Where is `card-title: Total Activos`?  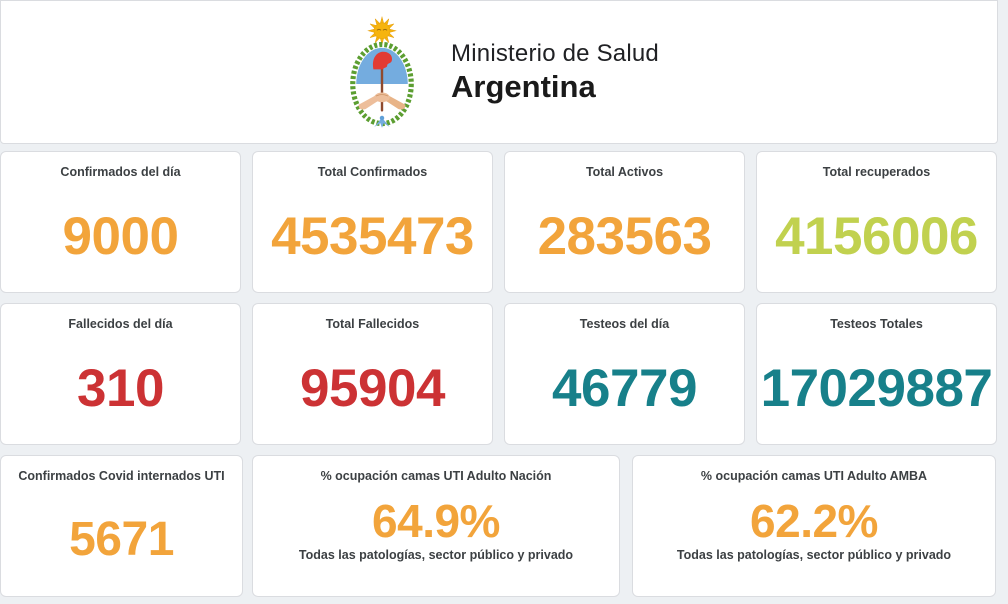 card-title: Total Activos is located at coordinates (624, 172).